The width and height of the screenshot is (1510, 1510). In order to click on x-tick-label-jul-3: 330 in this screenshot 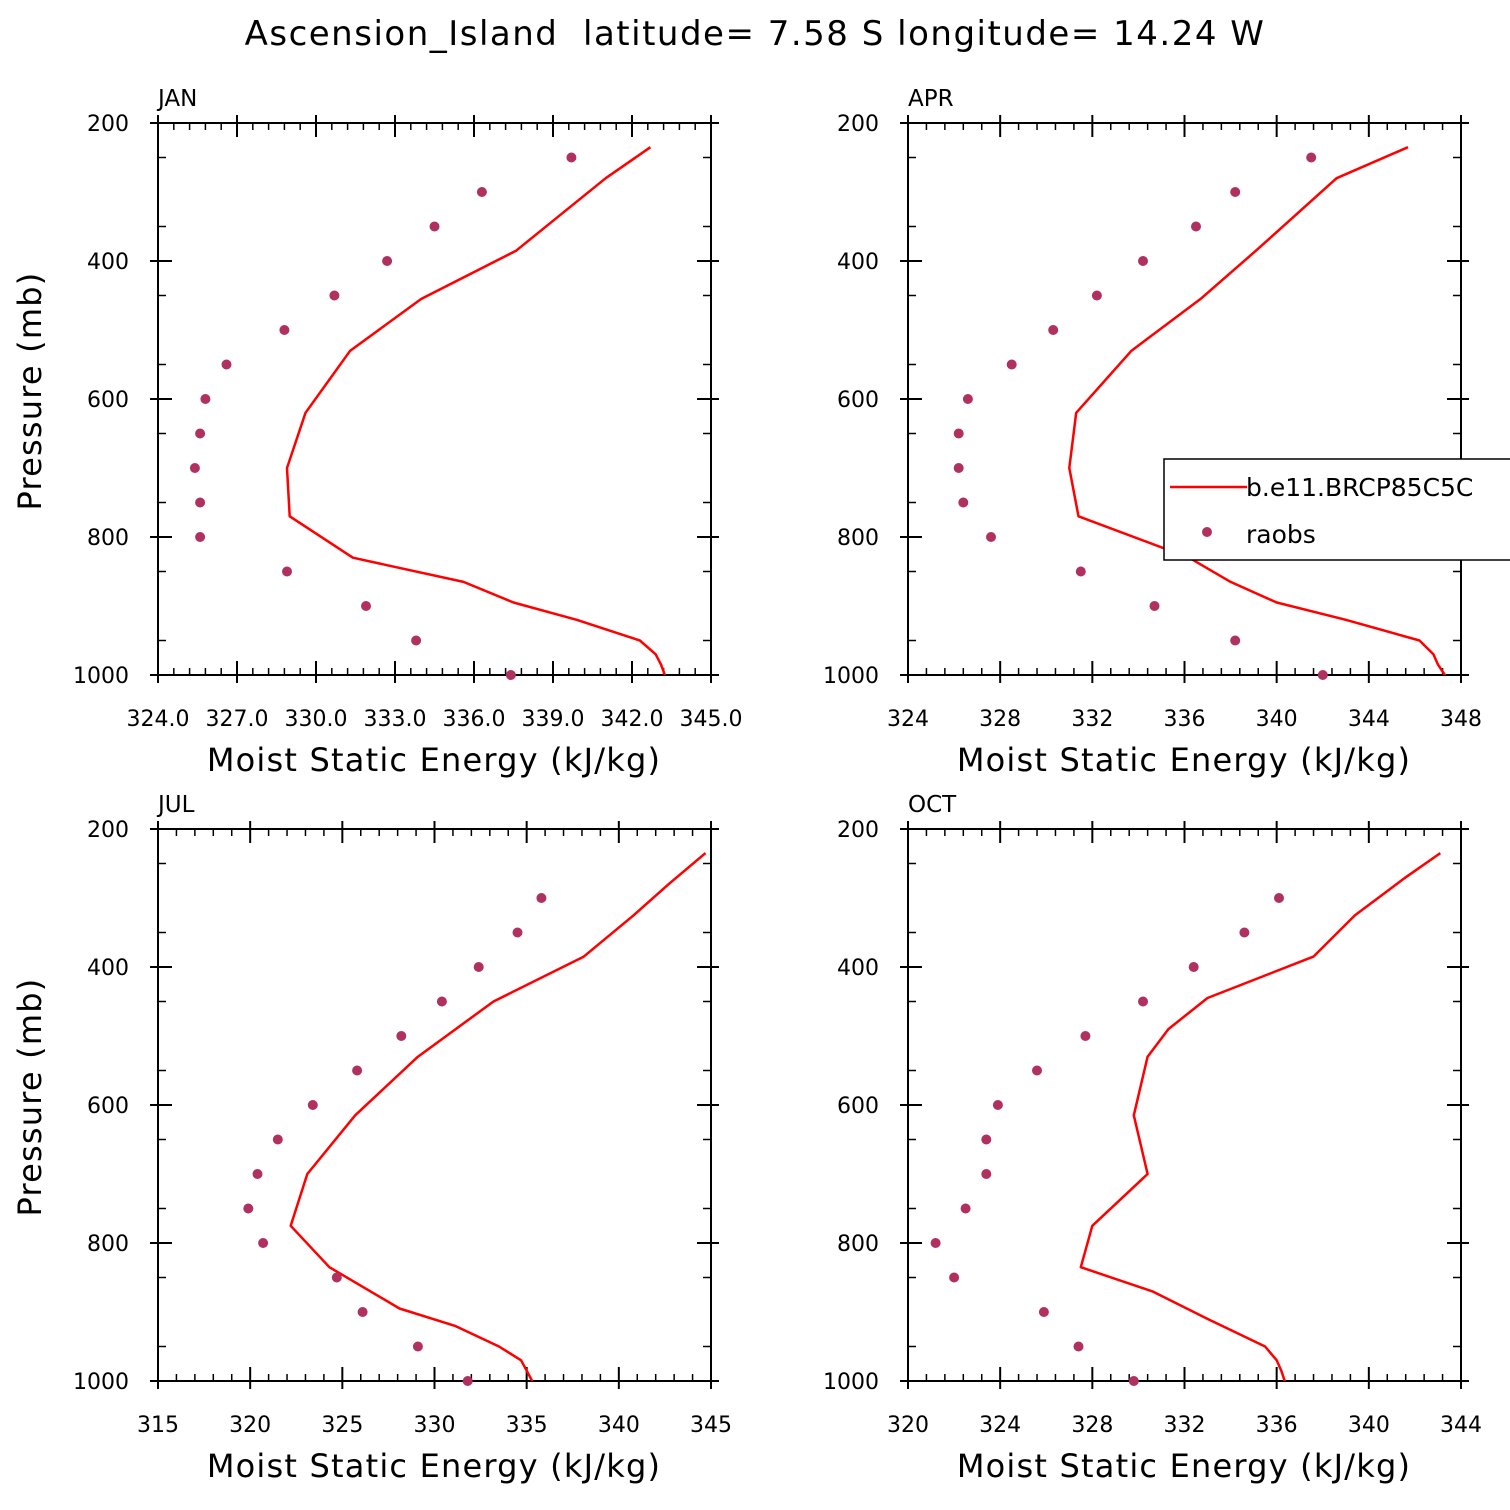, I will do `click(435, 1425)`.